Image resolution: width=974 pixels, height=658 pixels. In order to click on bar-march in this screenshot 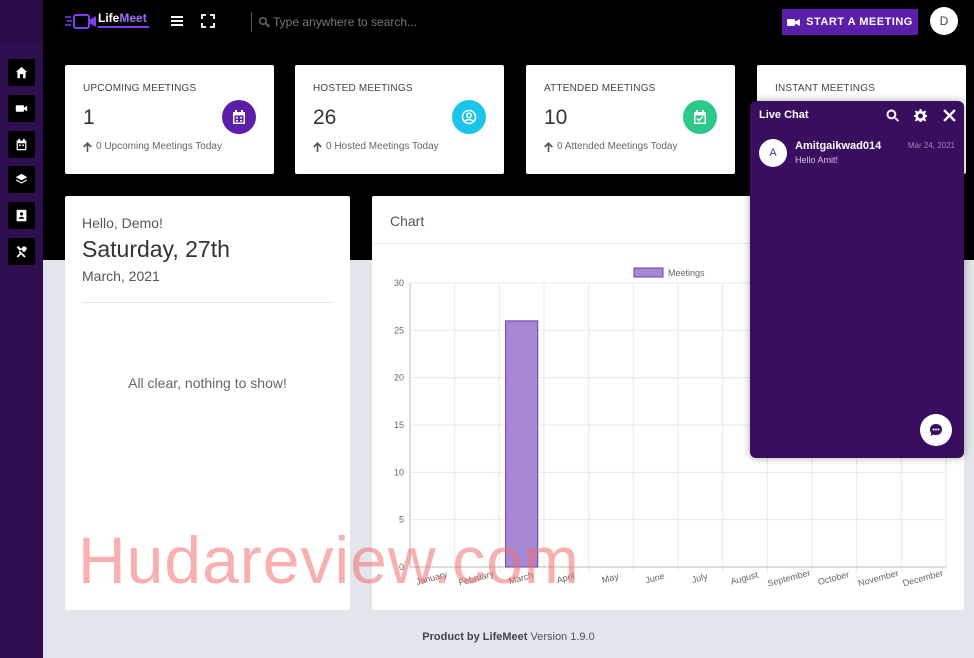, I will do `click(522, 444)`.